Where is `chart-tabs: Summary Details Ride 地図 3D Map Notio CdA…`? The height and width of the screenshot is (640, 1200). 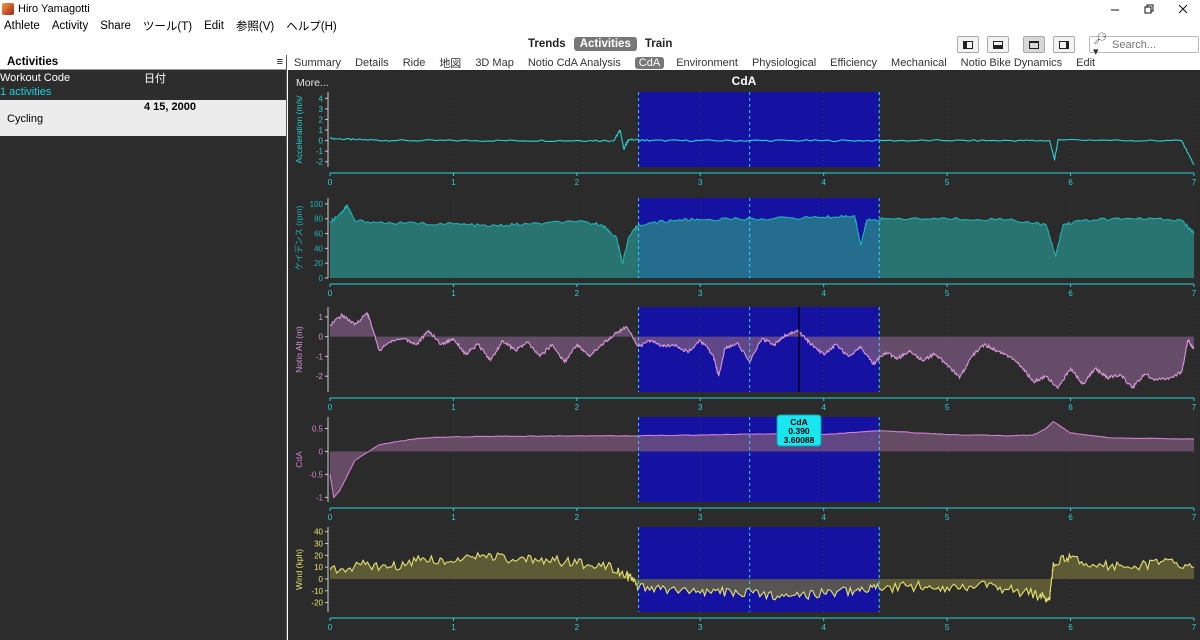 chart-tabs: Summary Details Ride 地図 3D Map Notio CdA… is located at coordinates (744, 62).